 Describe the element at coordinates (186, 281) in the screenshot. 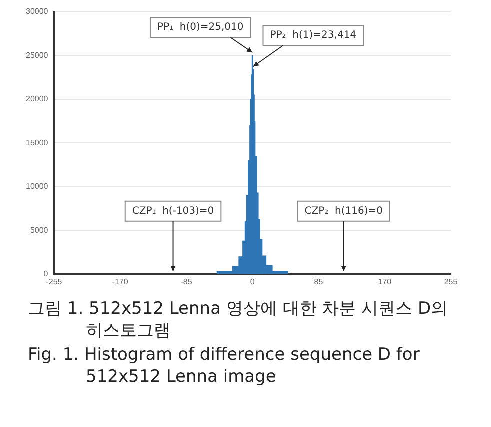

I see `x-tick-label: -85` at that location.